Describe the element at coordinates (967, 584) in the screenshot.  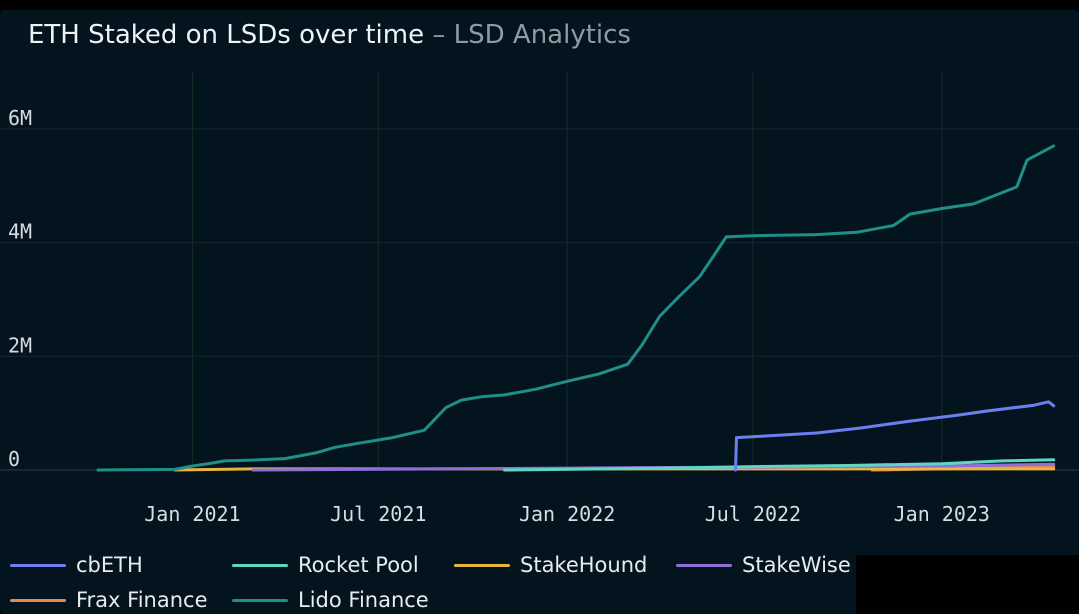
I see `screen-overlay` at that location.